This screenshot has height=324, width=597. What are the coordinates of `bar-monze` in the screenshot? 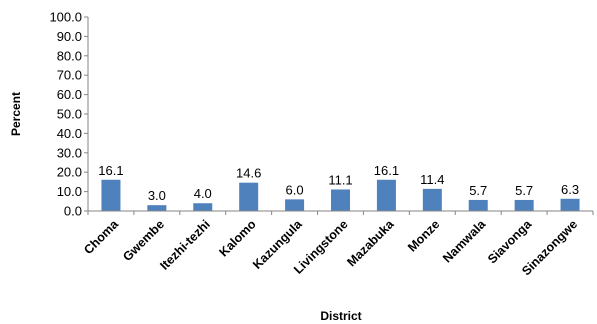 It's located at (432, 199).